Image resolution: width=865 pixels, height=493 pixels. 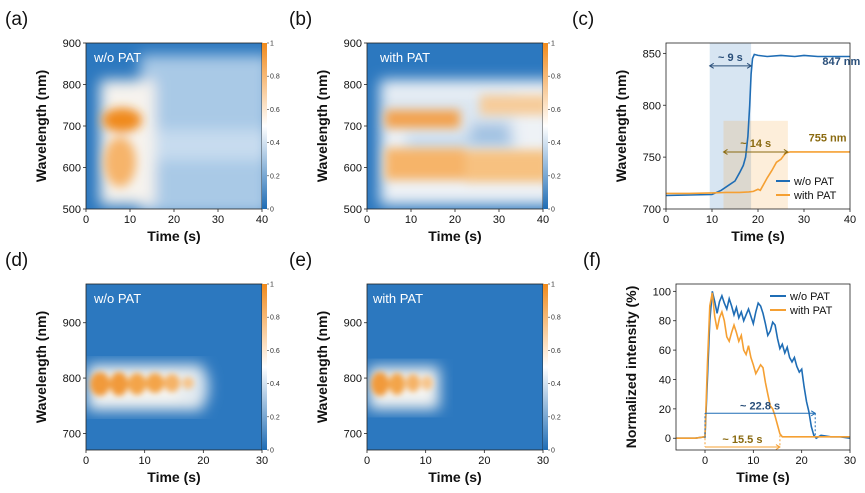 What do you see at coordinates (117, 298) in the screenshot?
I see `panel-d-condition: w/o PAT` at bounding box center [117, 298].